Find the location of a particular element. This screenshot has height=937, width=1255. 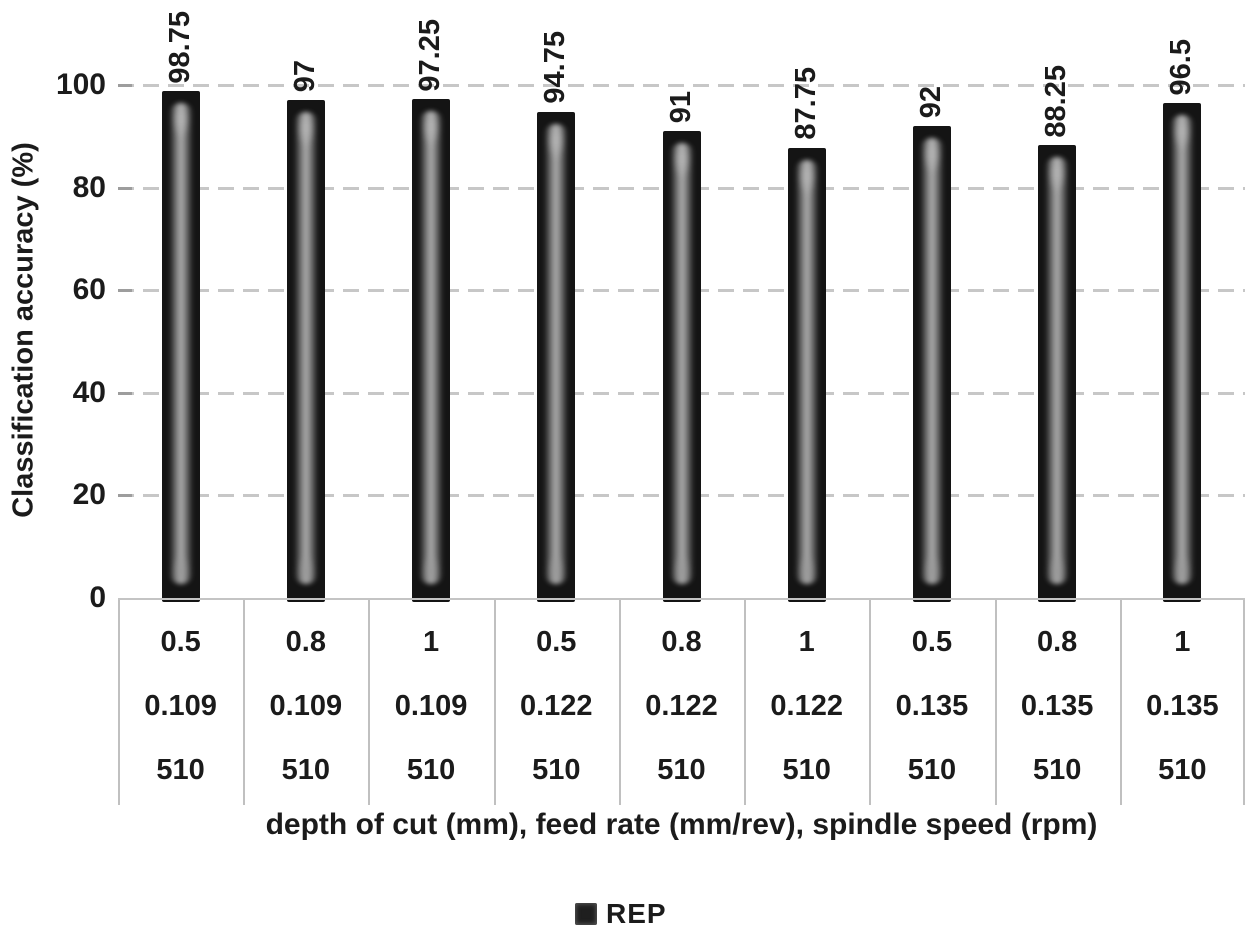

legend: REP is located at coordinates (621, 914).